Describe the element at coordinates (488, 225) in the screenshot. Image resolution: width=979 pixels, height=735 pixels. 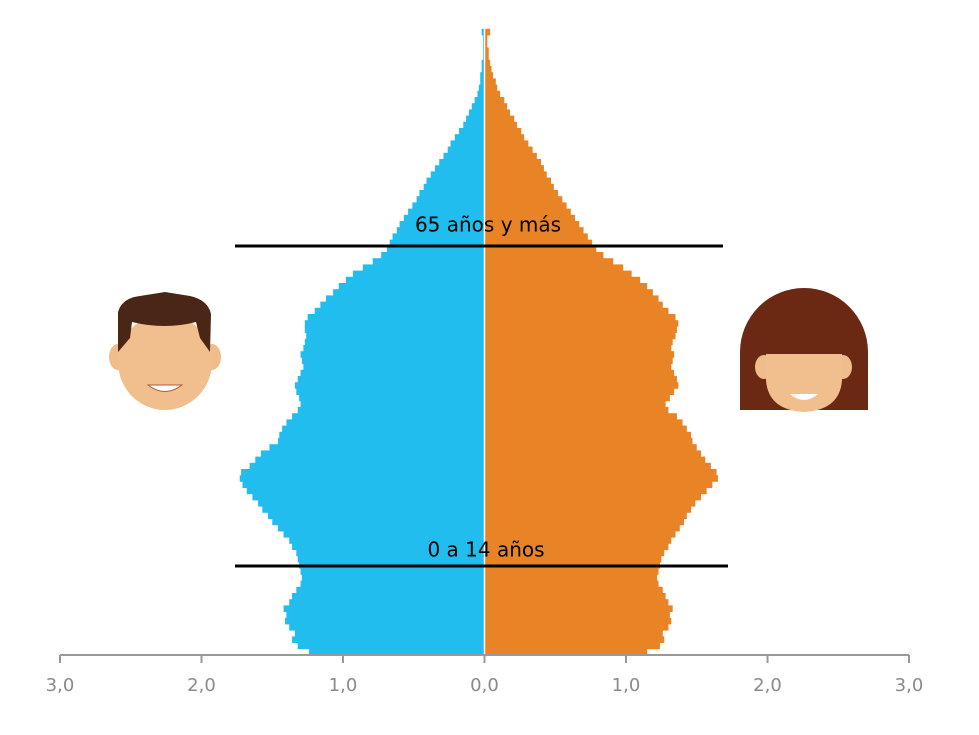
I see `annotation: 65 años y más` at that location.